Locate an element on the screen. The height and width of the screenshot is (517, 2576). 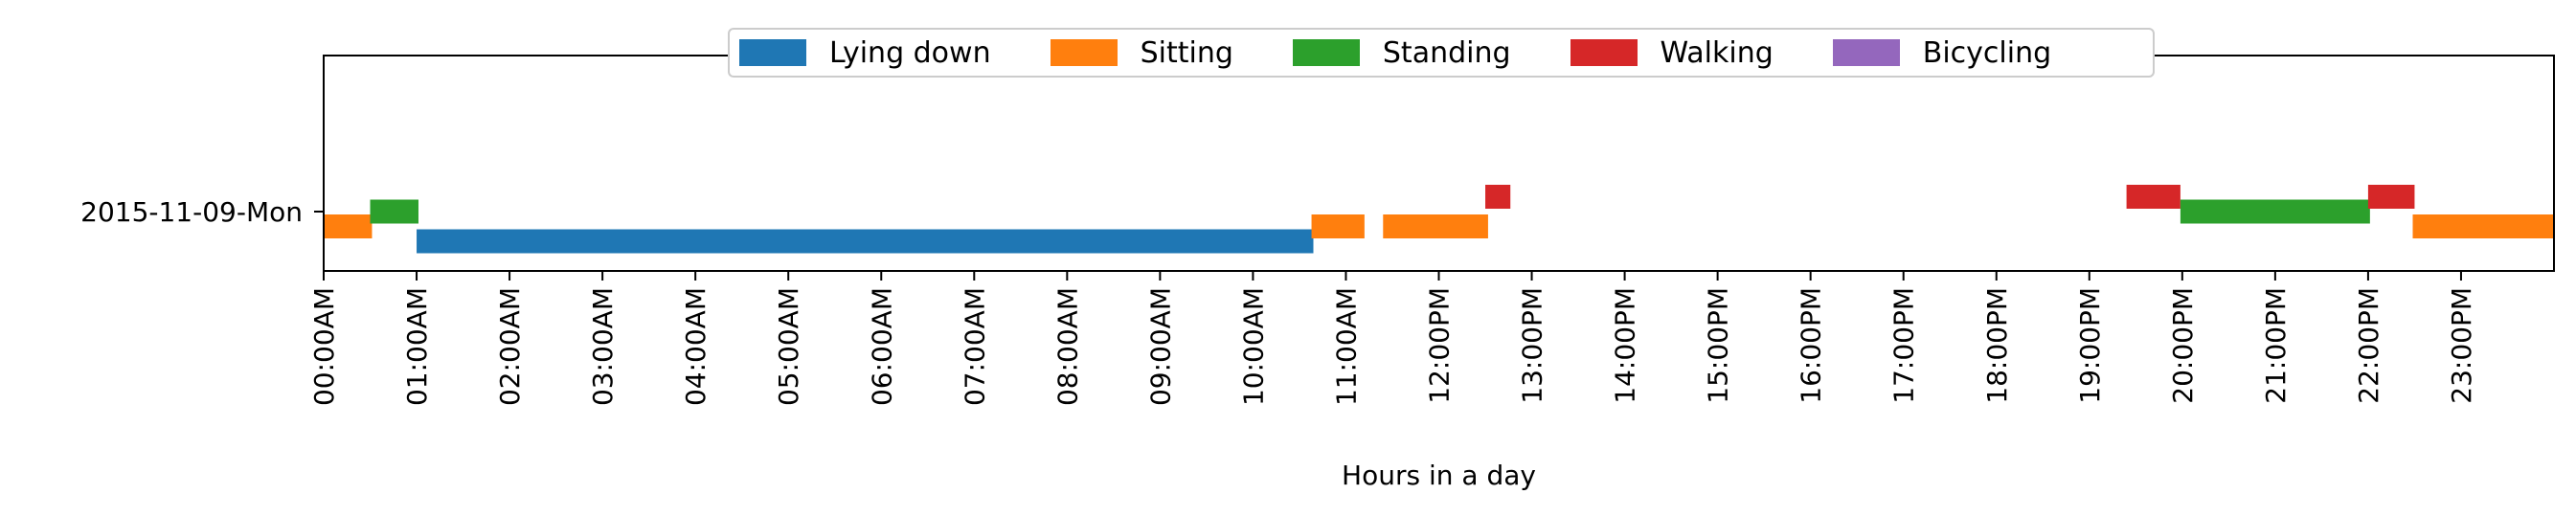
x-tick-label: 03:00AM is located at coordinates (603, 346).